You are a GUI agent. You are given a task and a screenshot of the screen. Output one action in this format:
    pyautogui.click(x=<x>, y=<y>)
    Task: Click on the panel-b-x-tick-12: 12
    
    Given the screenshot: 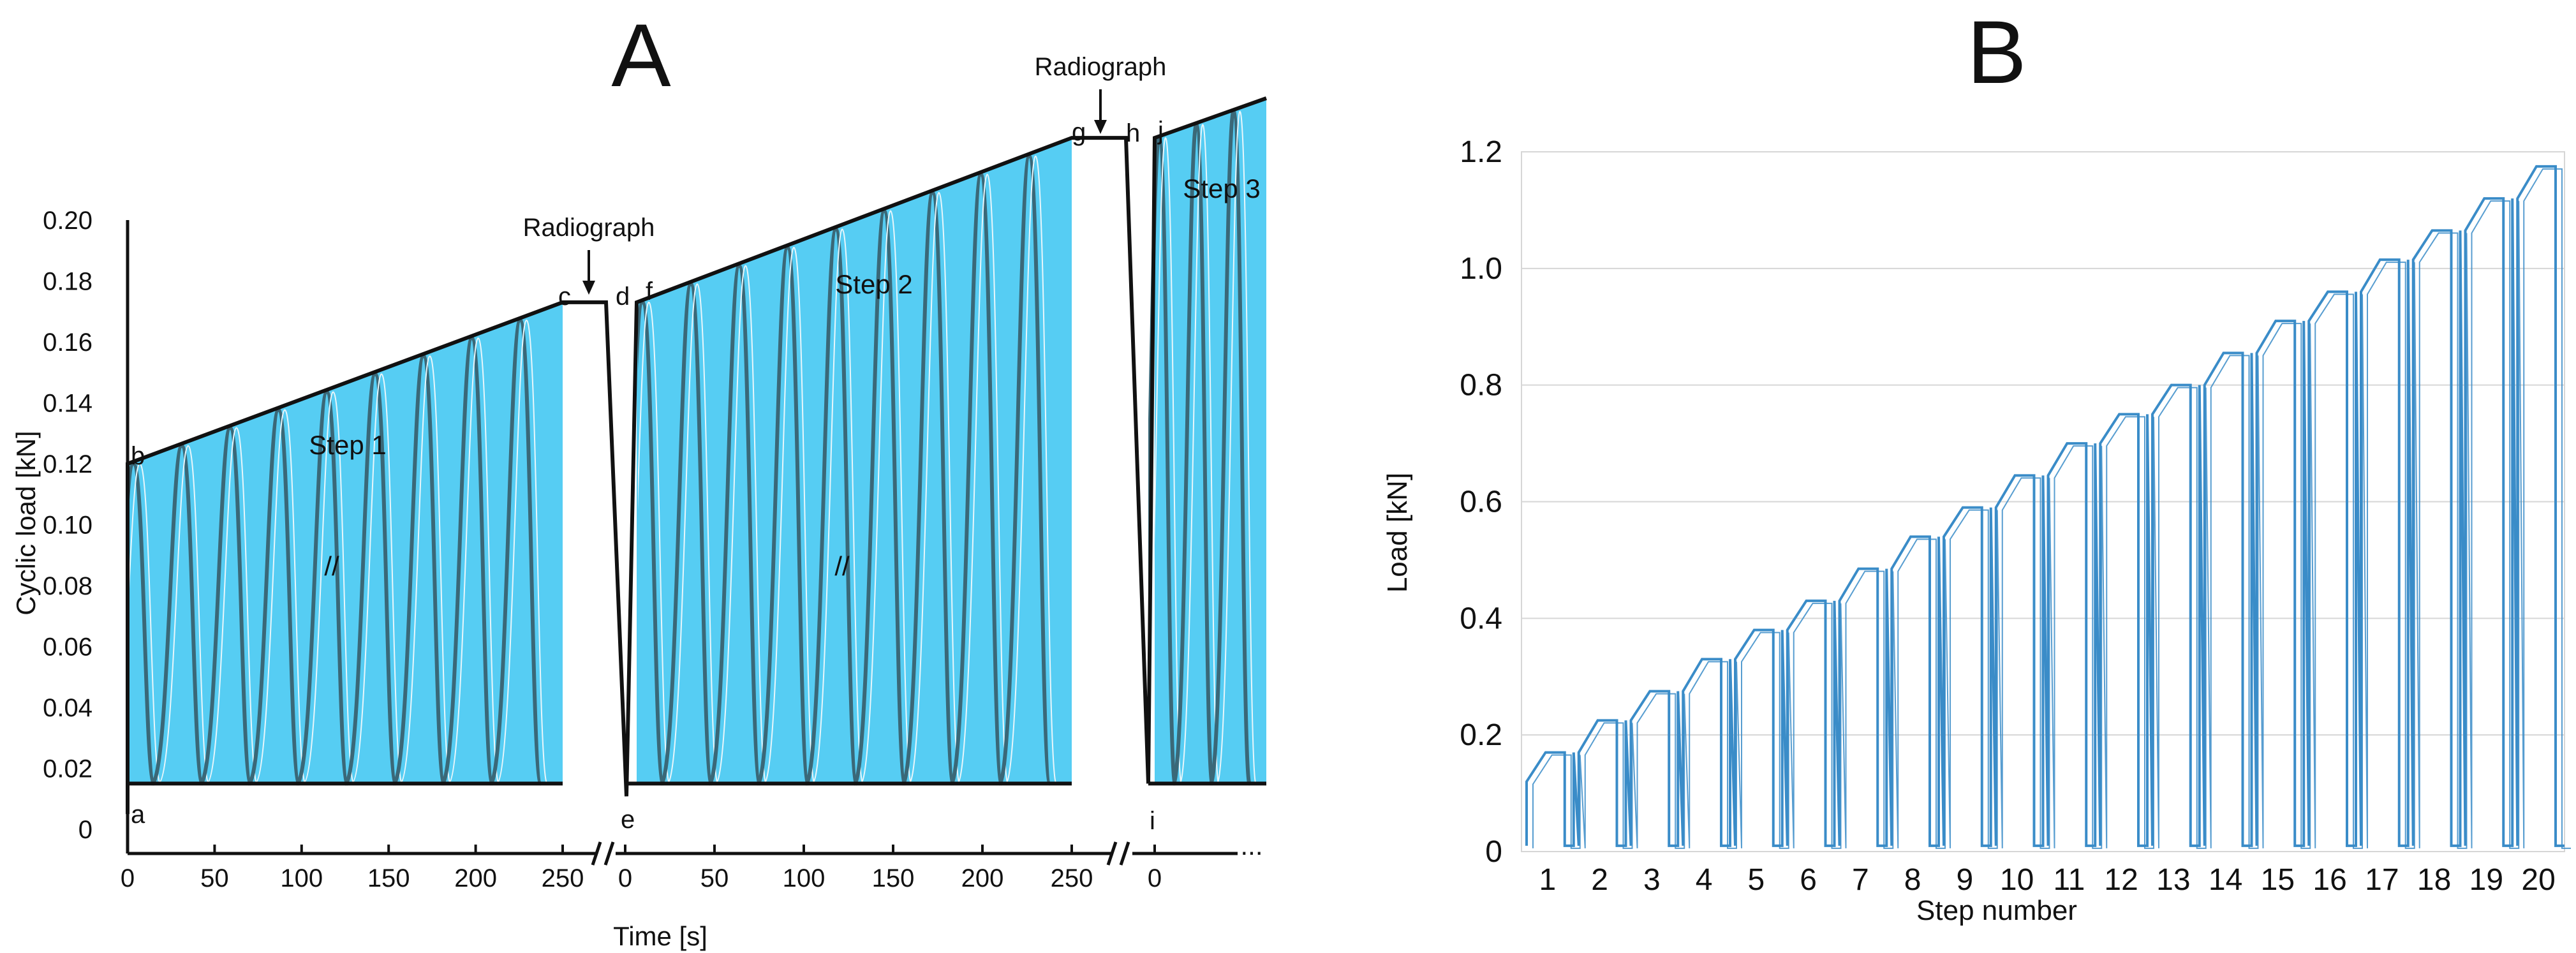 What is the action you would take?
    pyautogui.click(x=2121, y=880)
    